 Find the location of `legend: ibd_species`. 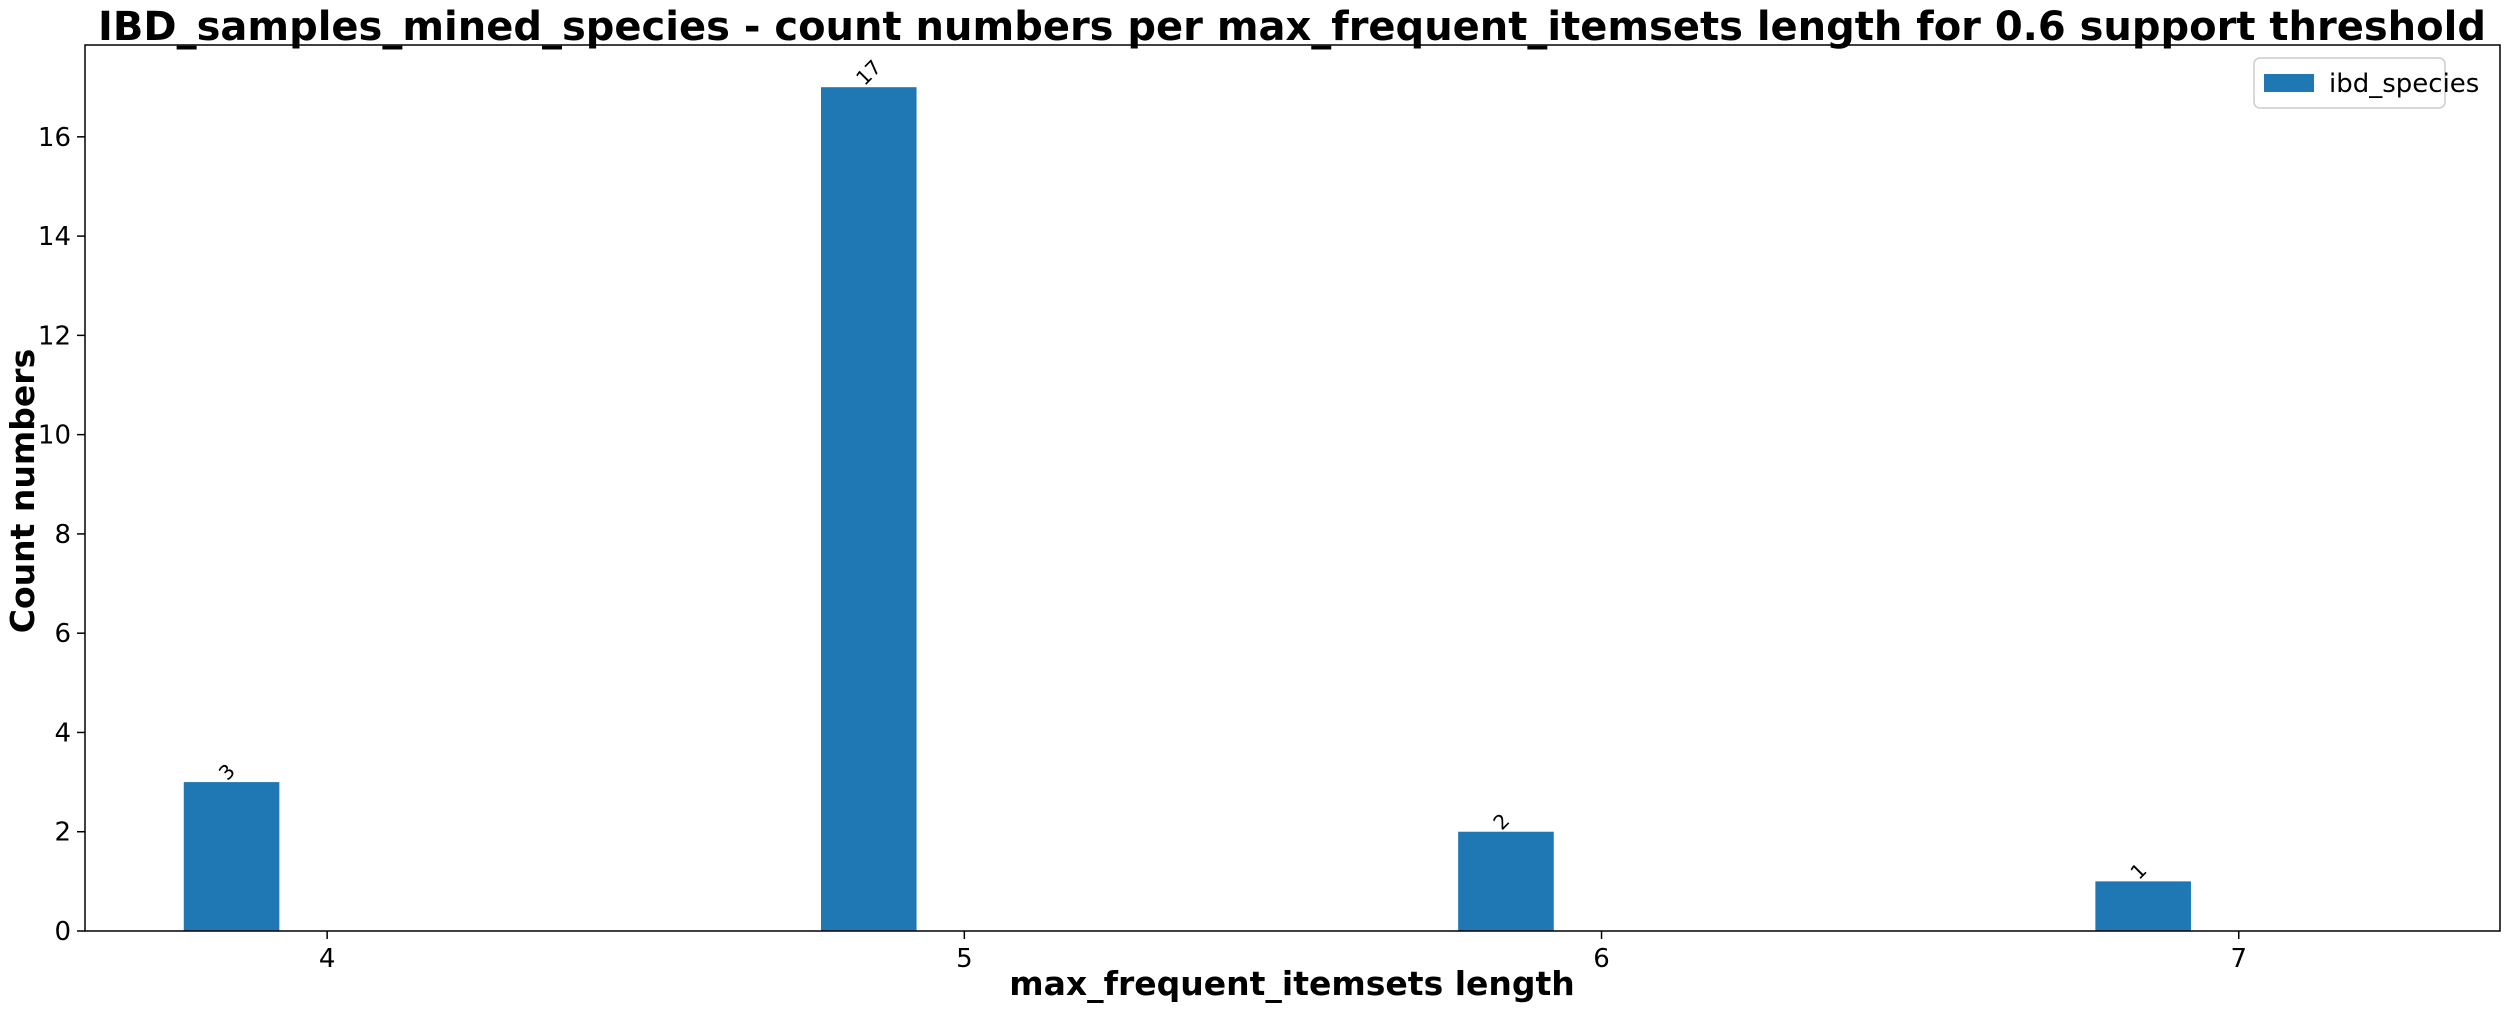

legend: ibd_species is located at coordinates (2366, 83).